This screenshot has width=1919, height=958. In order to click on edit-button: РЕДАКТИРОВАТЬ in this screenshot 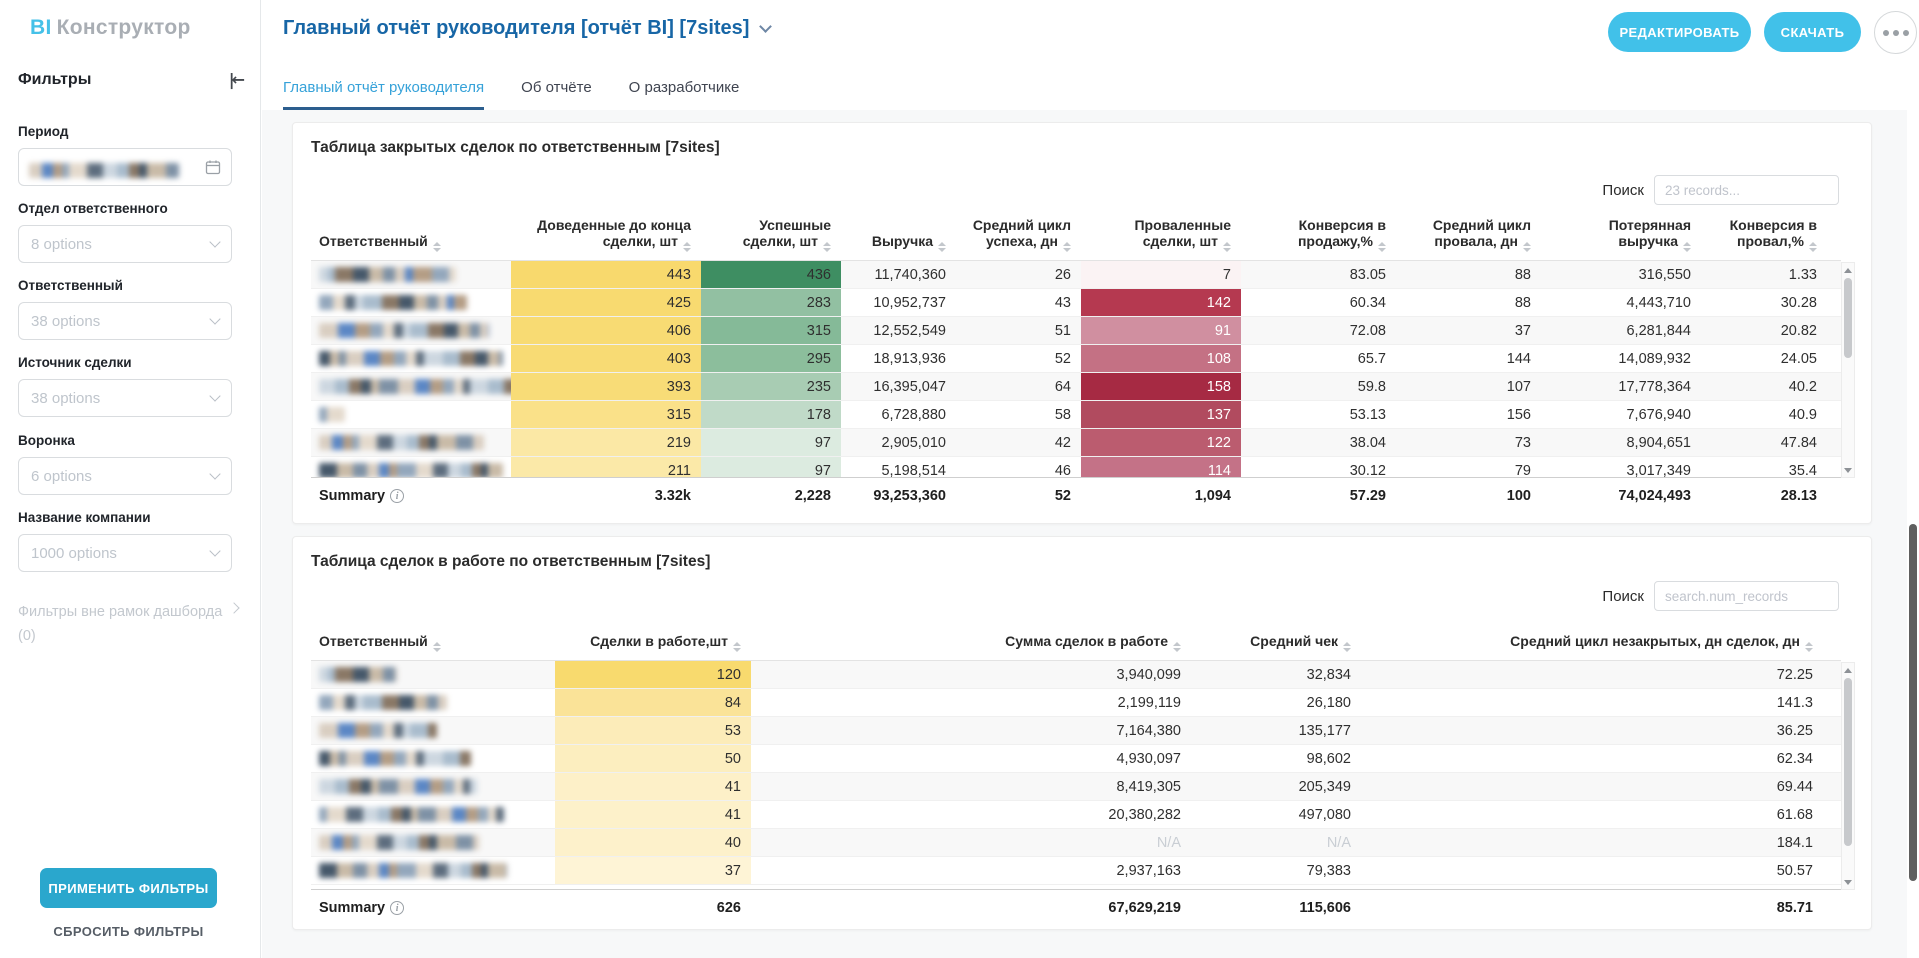, I will do `click(1679, 32)`.